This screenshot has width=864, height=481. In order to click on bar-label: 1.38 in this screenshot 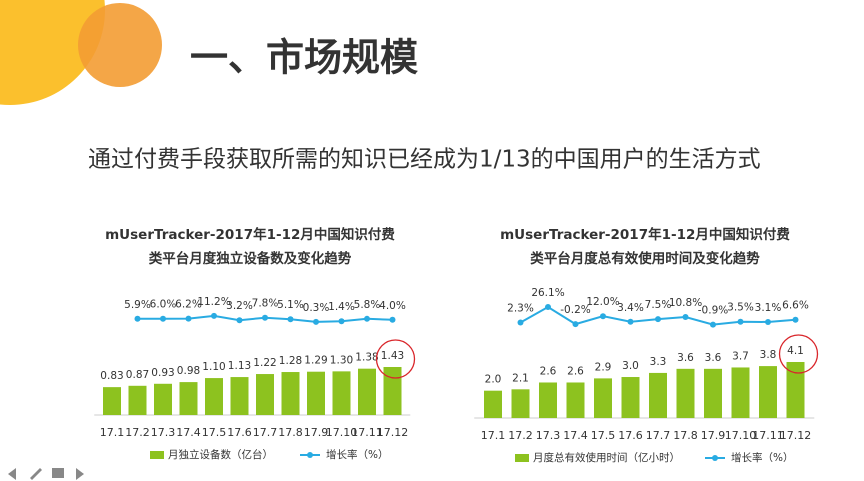, I will do `click(366, 358)`.